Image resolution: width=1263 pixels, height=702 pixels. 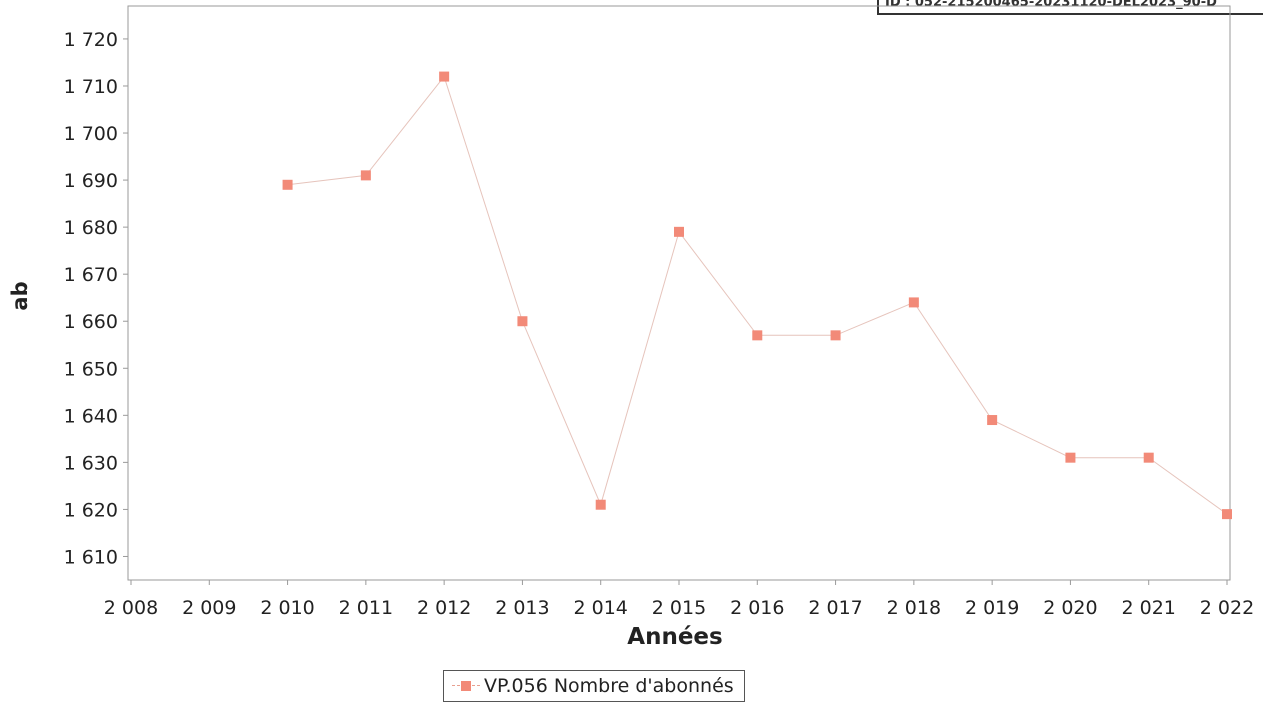 I want to click on y-tick-label: 1 610, so click(x=91, y=557).